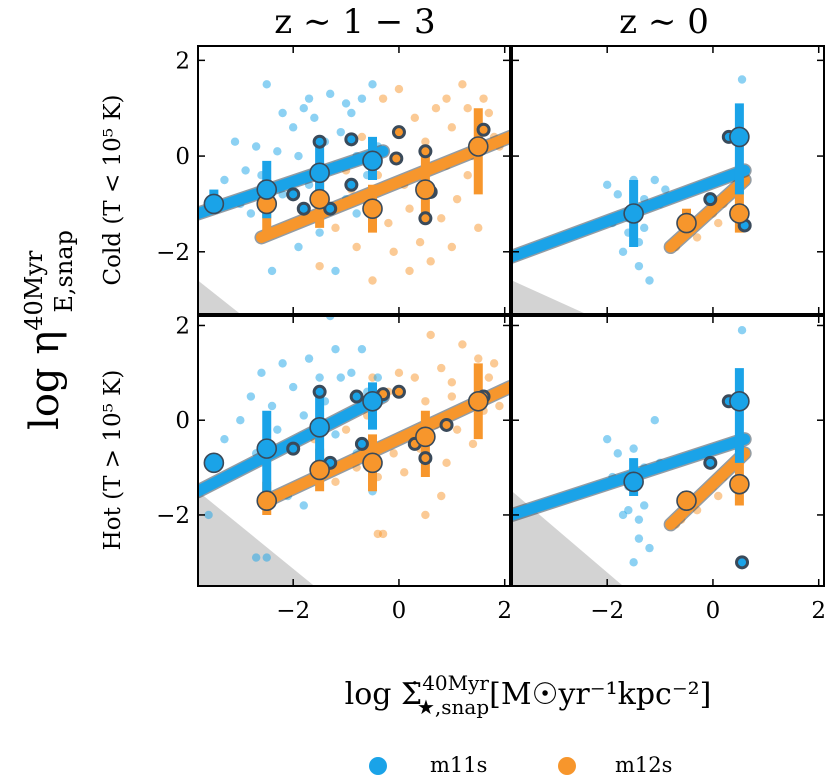  I want to click on y-tick-label: −2, so click(173, 253).